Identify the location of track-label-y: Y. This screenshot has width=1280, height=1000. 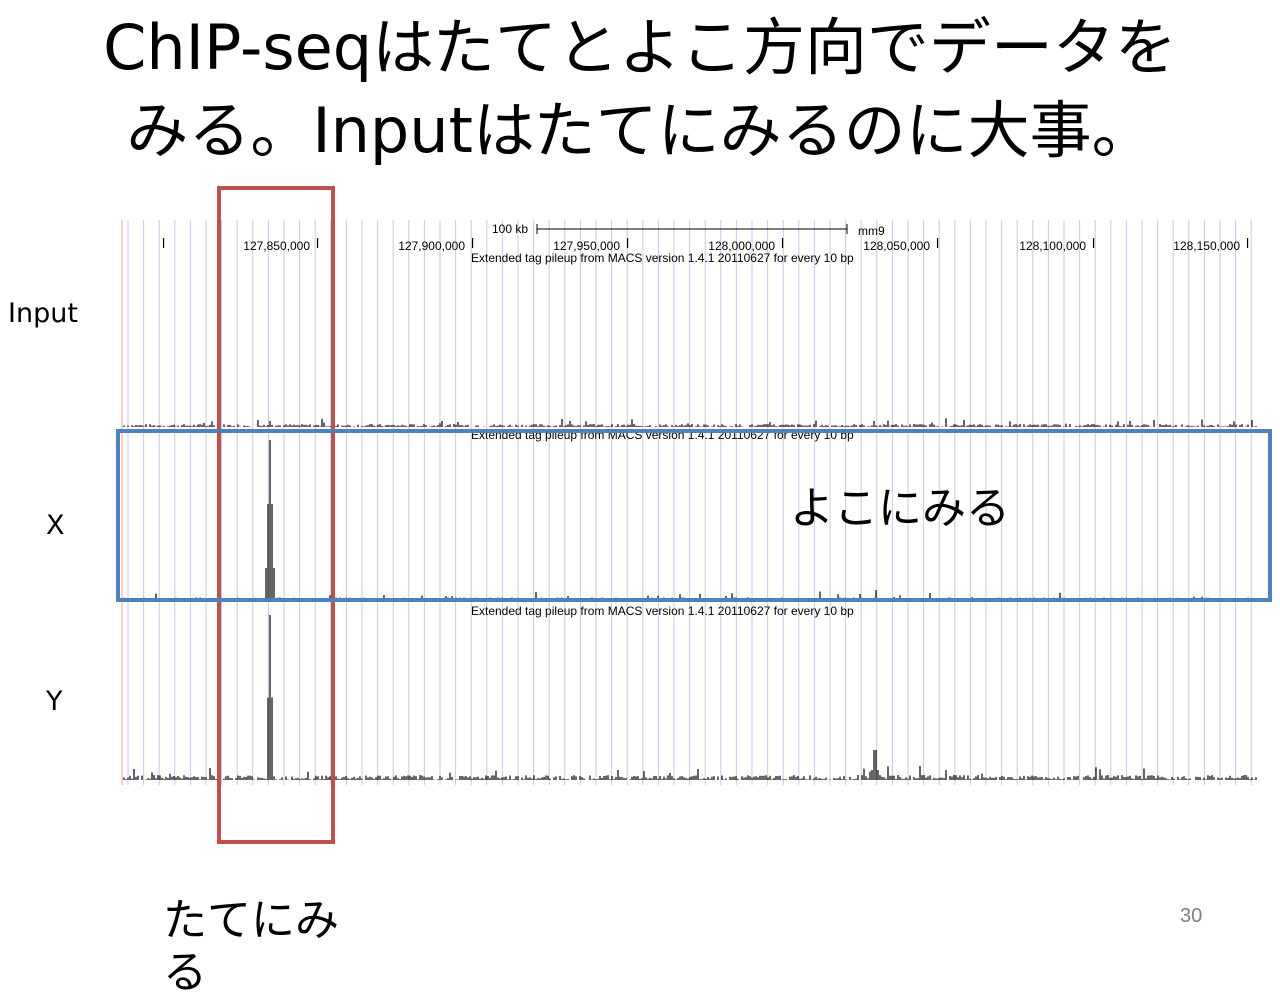
(54, 701).